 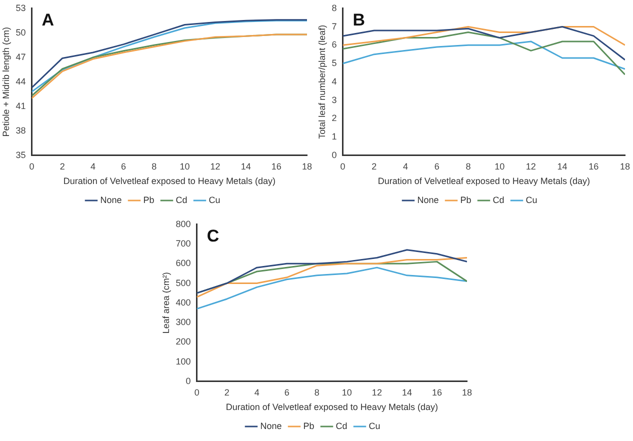 What do you see at coordinates (334, 99) in the screenshot?
I see `y-tick-label: 3` at bounding box center [334, 99].